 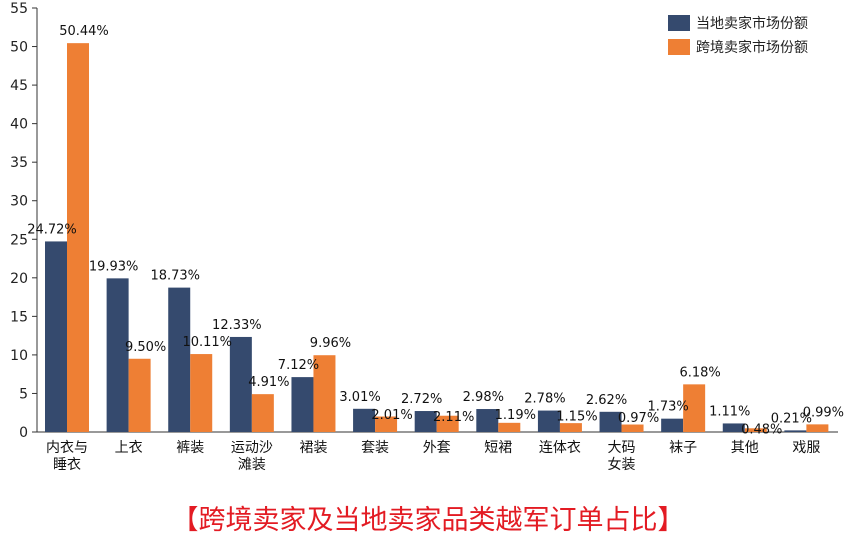 I want to click on y-tick-label: 40, so click(x=19, y=125).